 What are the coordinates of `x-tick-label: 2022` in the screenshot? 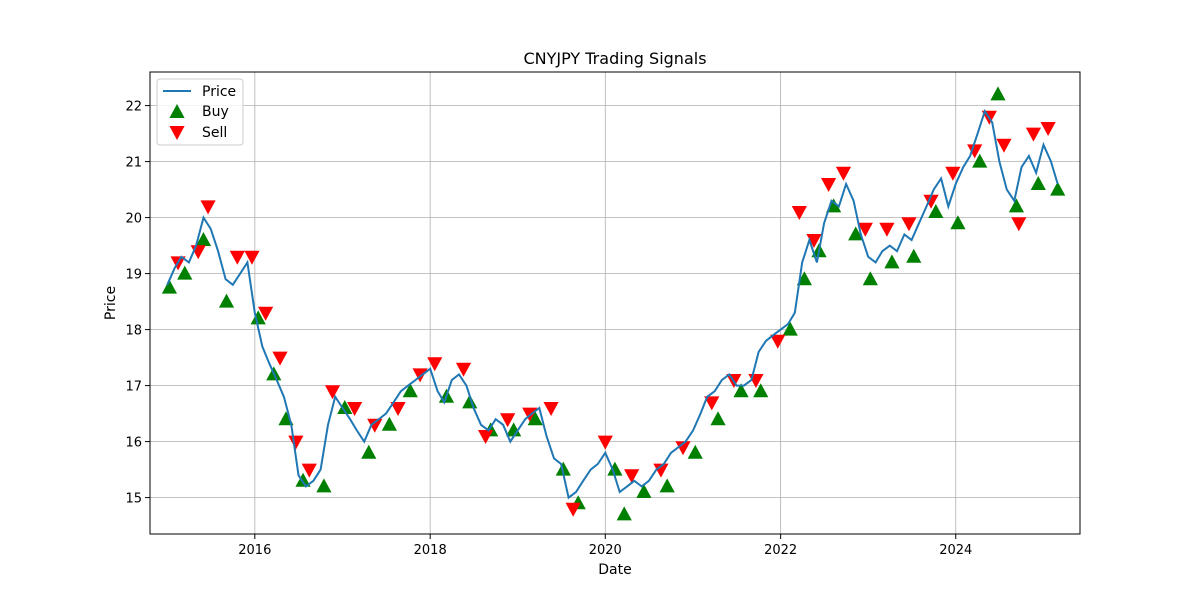 It's located at (780, 550).